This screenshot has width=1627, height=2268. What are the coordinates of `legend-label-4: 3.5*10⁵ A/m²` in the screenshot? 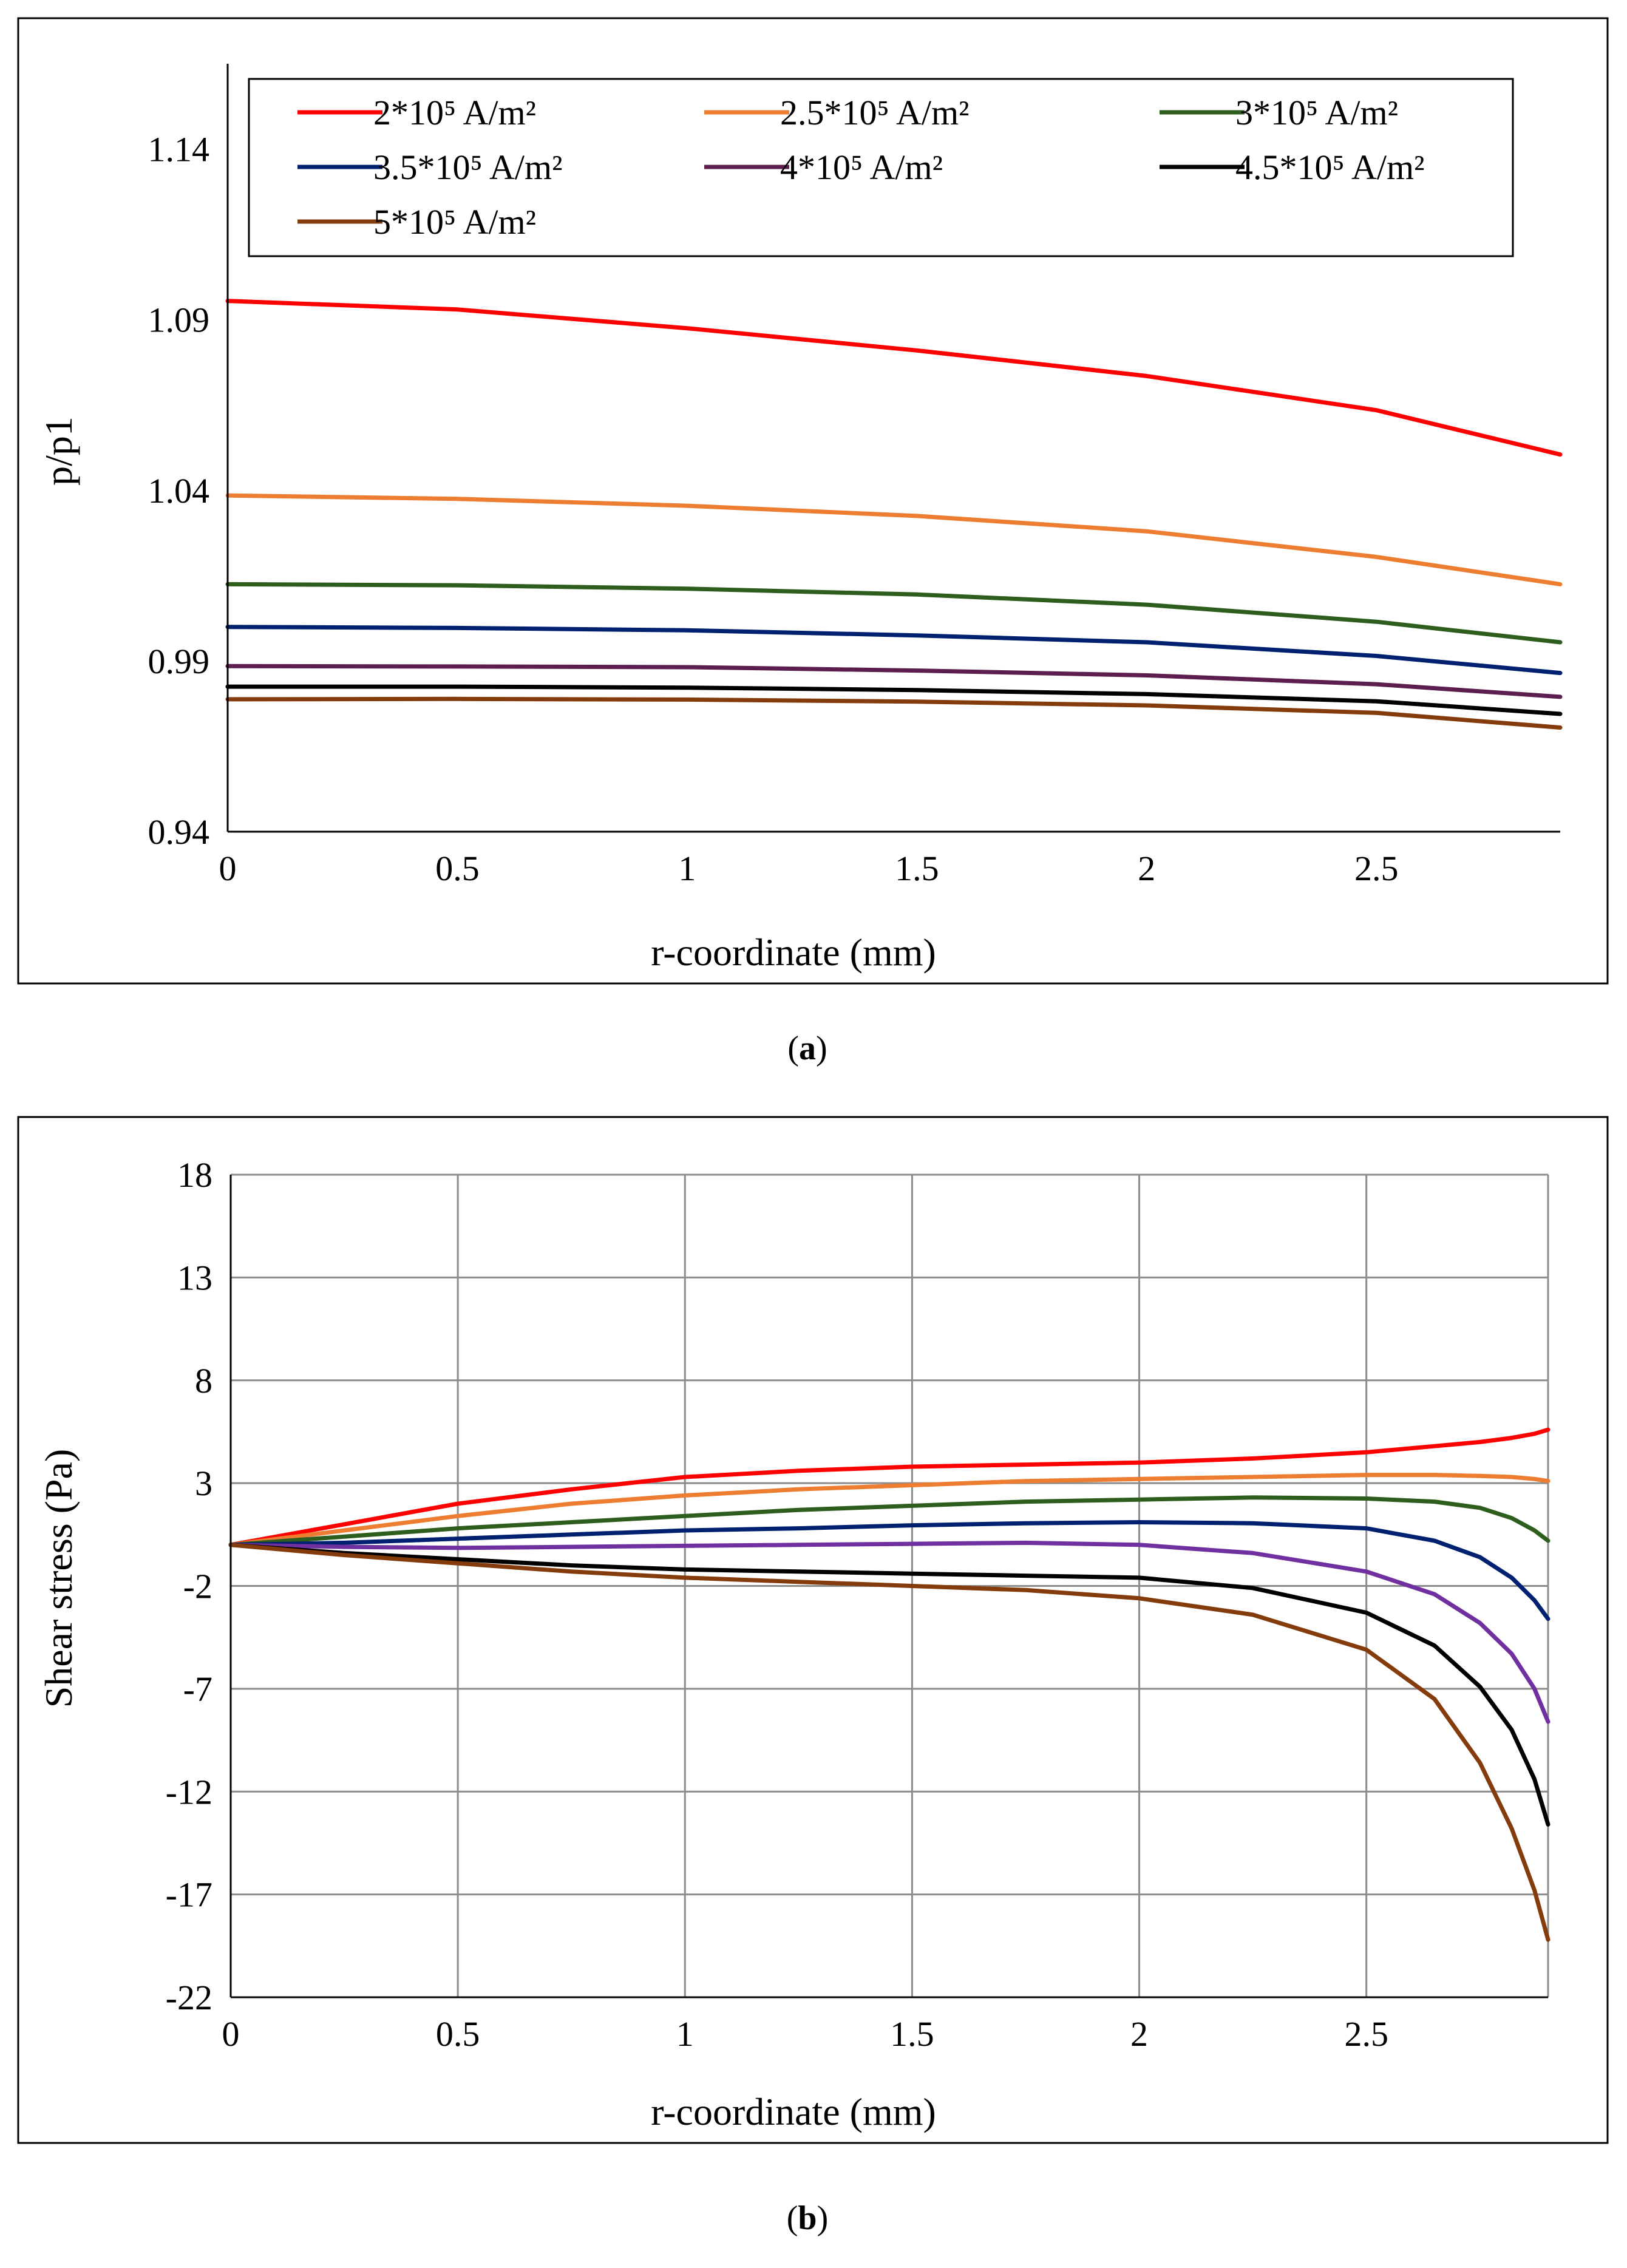 It's located at (468, 168).